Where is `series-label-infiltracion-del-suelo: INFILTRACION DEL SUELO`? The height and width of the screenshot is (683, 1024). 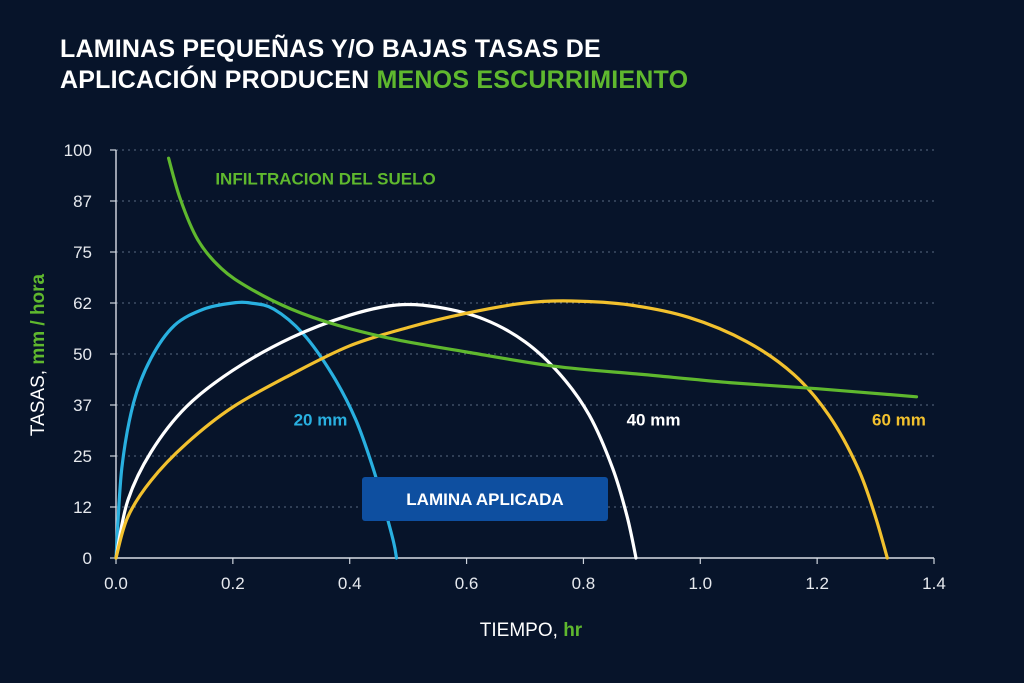 series-label-infiltracion-del-suelo: INFILTRACION DEL SUELO is located at coordinates (325, 179).